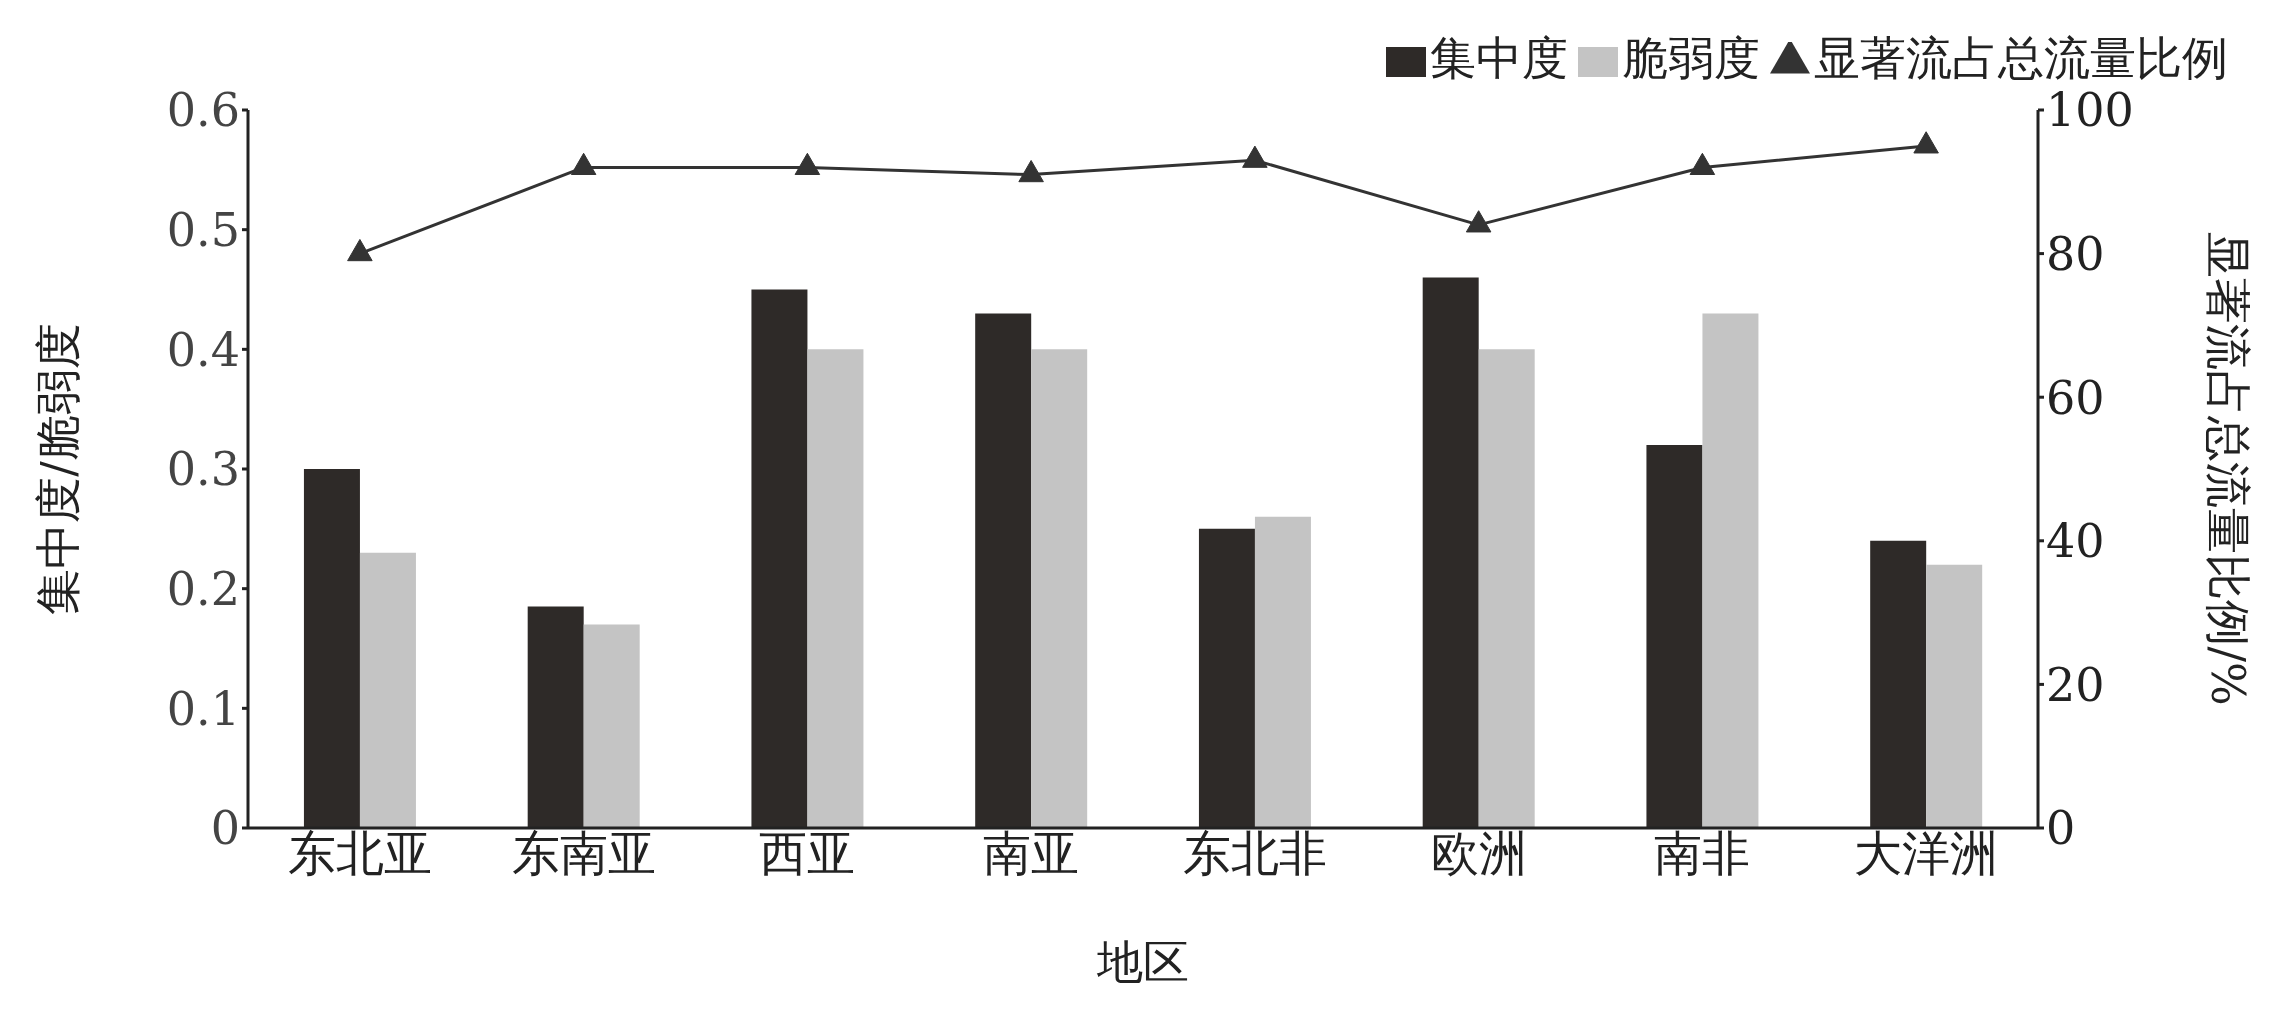 Image resolution: width=2296 pixels, height=1024 pixels. Describe the element at coordinates (203, 708) in the screenshot. I see `y-tick-label: 0.1` at that location.